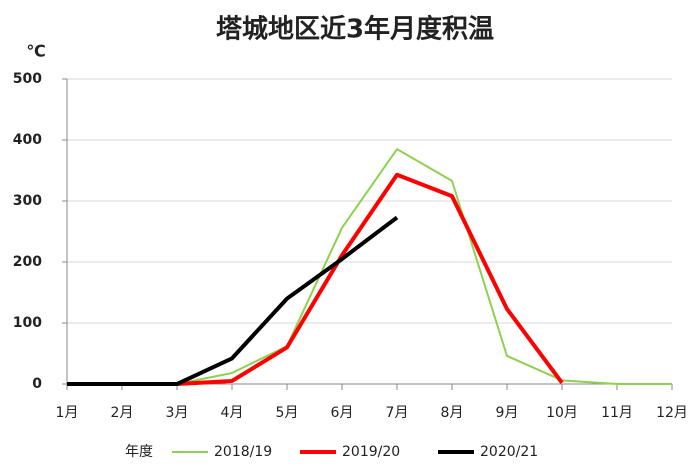 The height and width of the screenshot is (466, 690). I want to click on y-tick-label: 400, so click(27, 140).